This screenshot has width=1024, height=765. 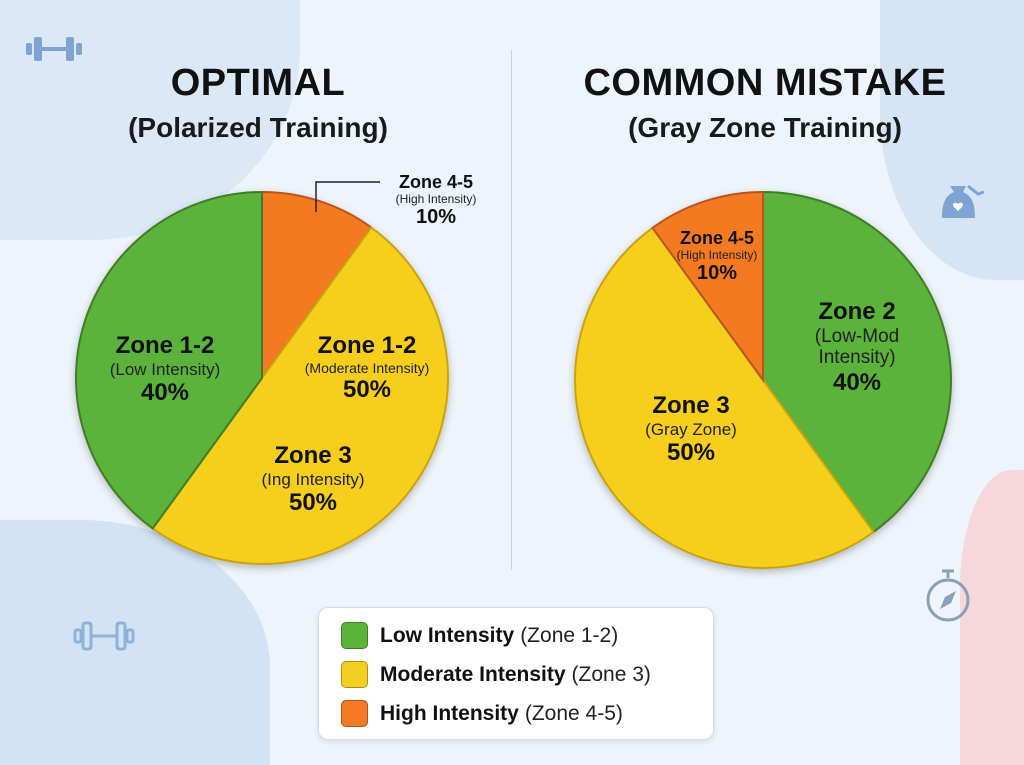 I want to click on slice-label: Zone 1-2 (Low Intensity) 40%, so click(x=165, y=369).